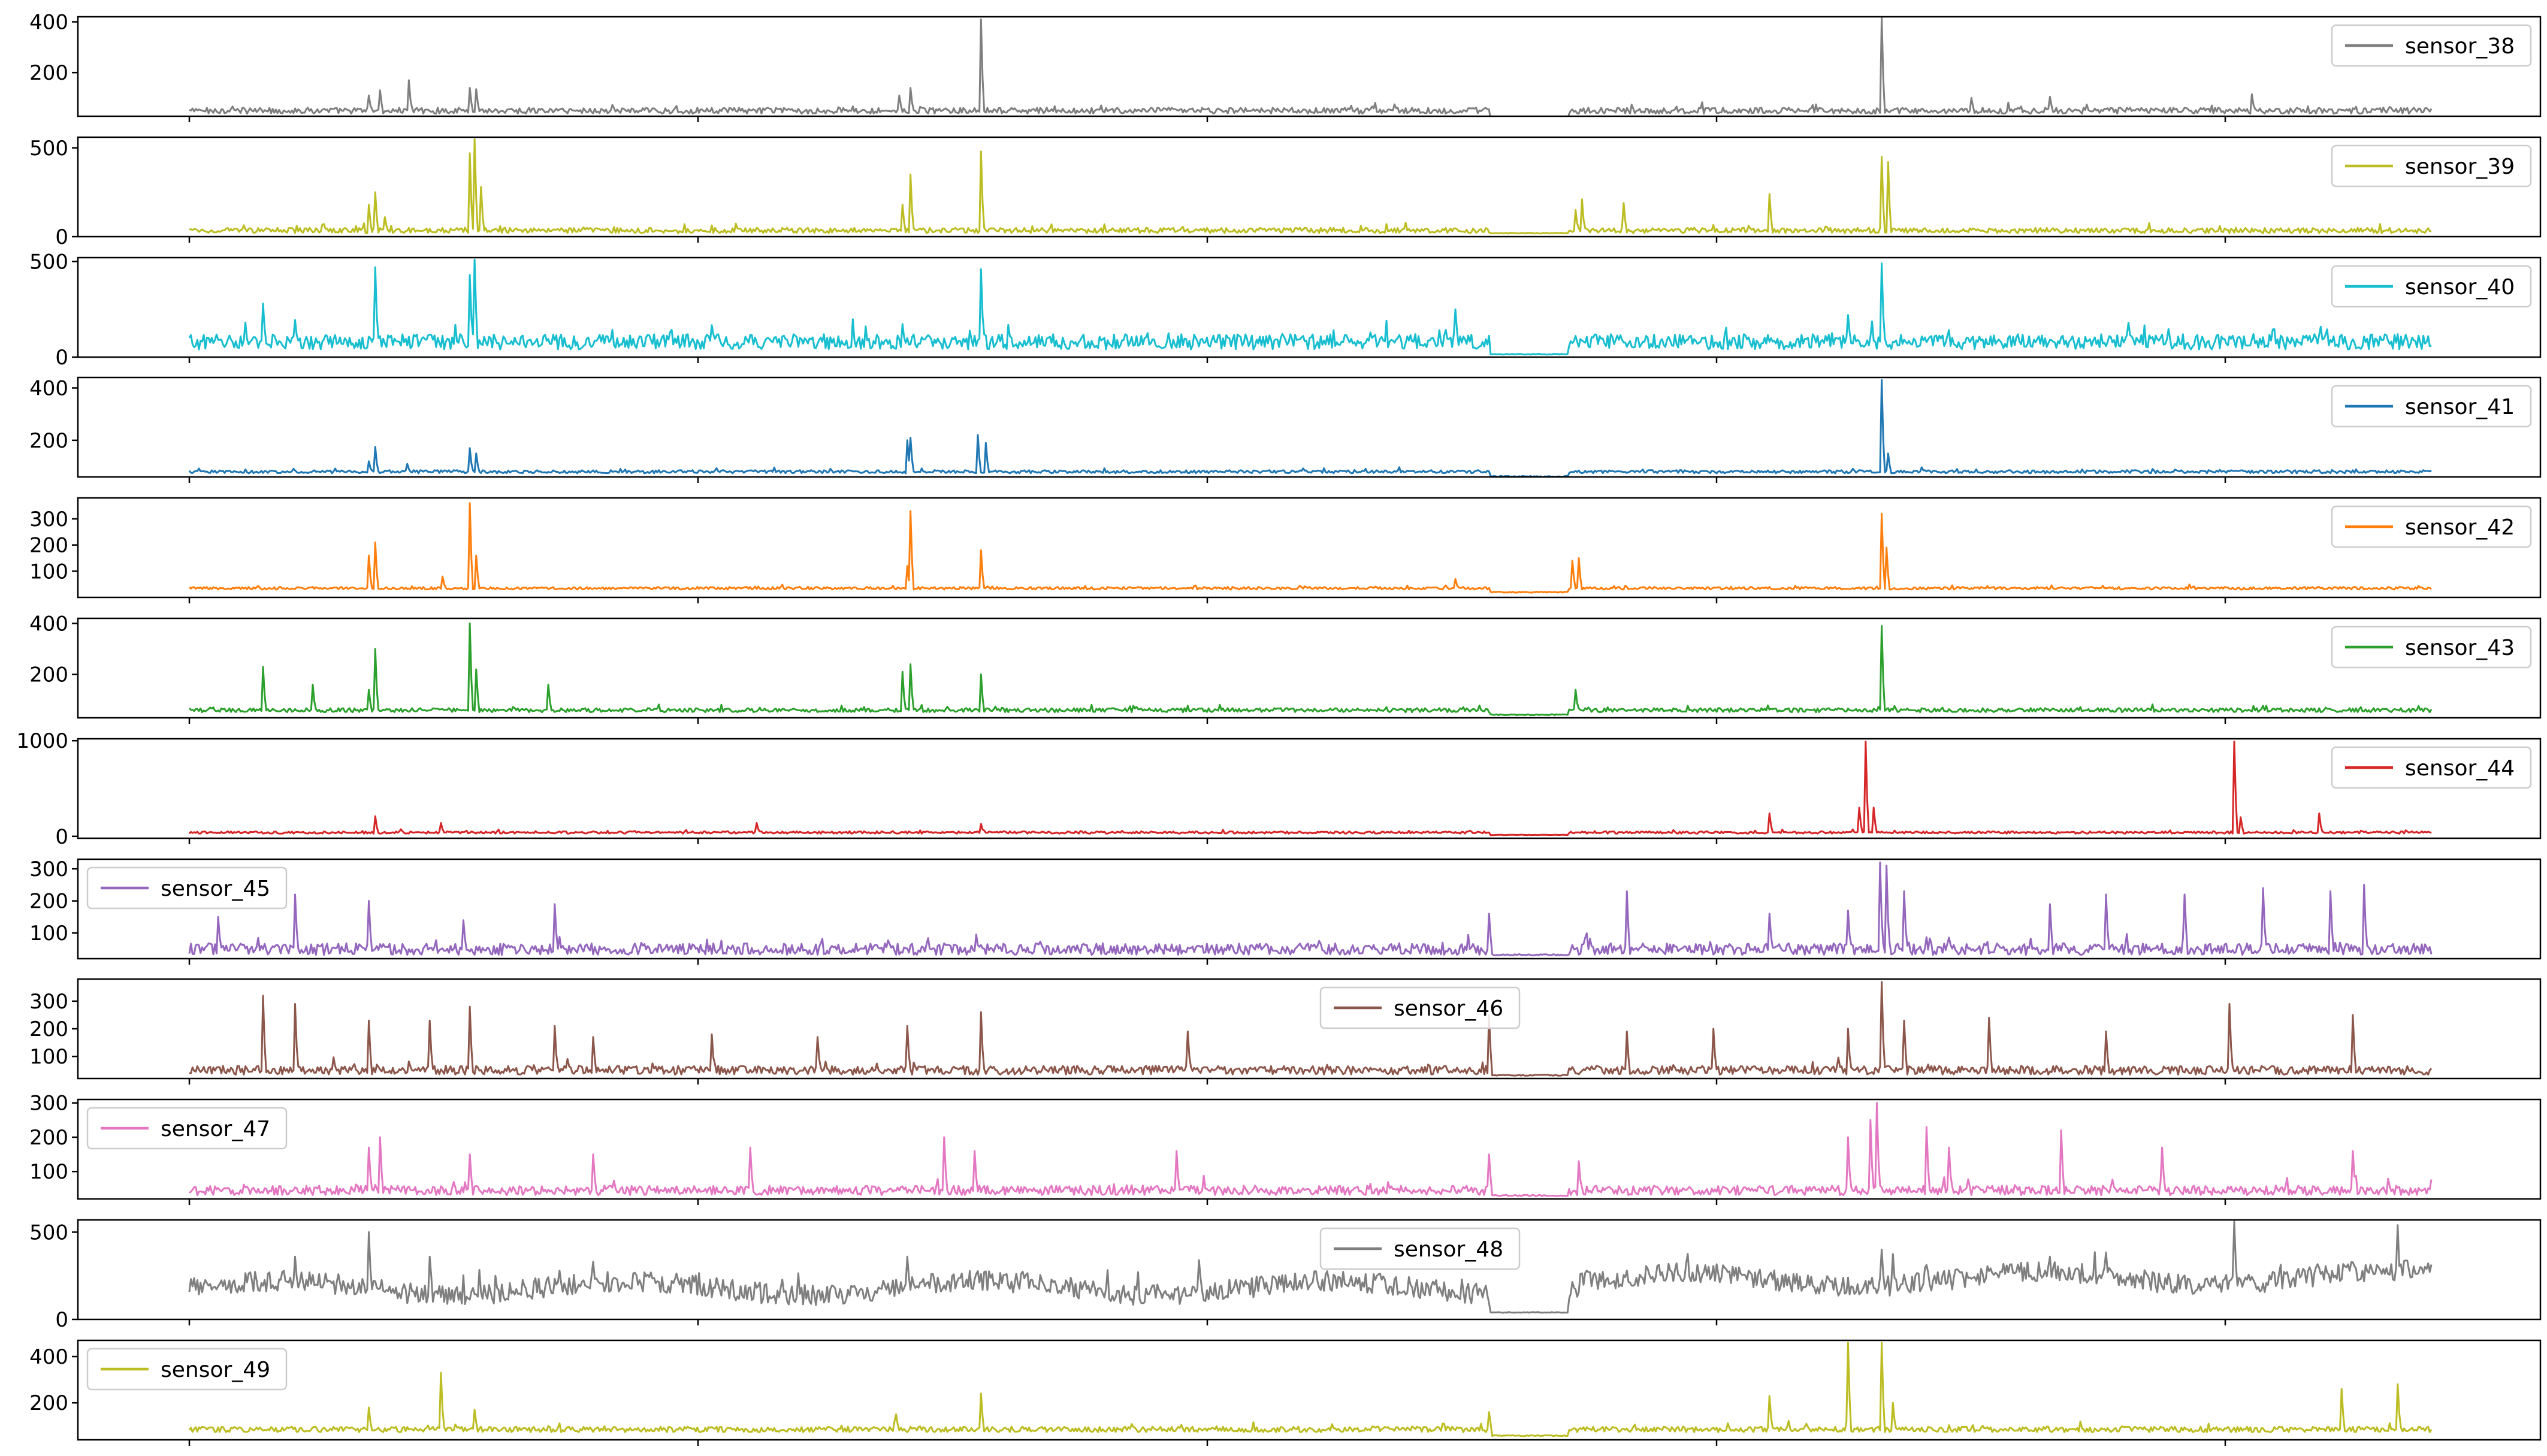  I want to click on legend-sensor_45: sensor_45, so click(187, 888).